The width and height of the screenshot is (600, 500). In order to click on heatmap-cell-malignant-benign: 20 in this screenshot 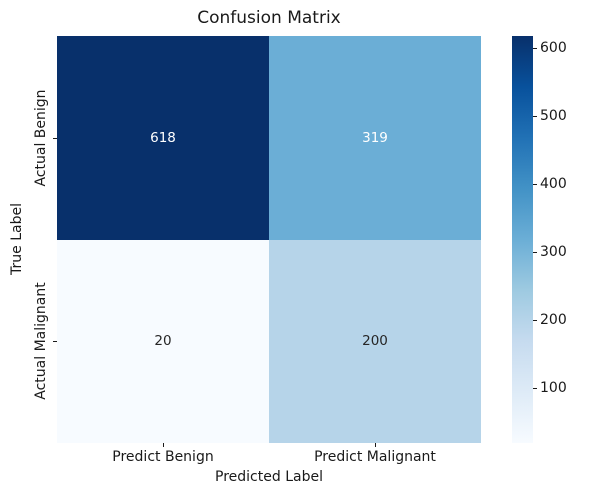, I will do `click(163, 341)`.